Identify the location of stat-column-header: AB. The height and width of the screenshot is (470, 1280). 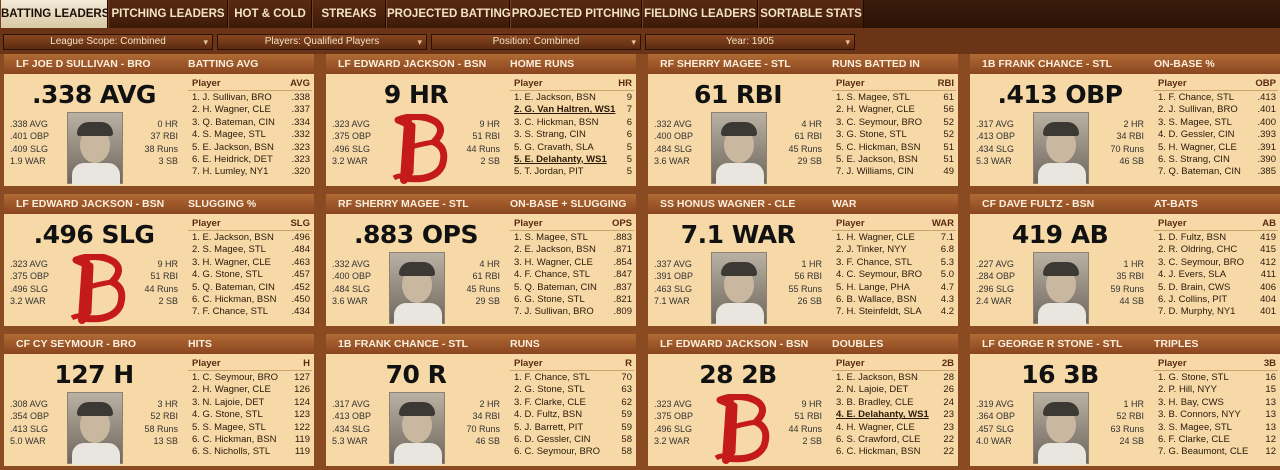
(1269, 223).